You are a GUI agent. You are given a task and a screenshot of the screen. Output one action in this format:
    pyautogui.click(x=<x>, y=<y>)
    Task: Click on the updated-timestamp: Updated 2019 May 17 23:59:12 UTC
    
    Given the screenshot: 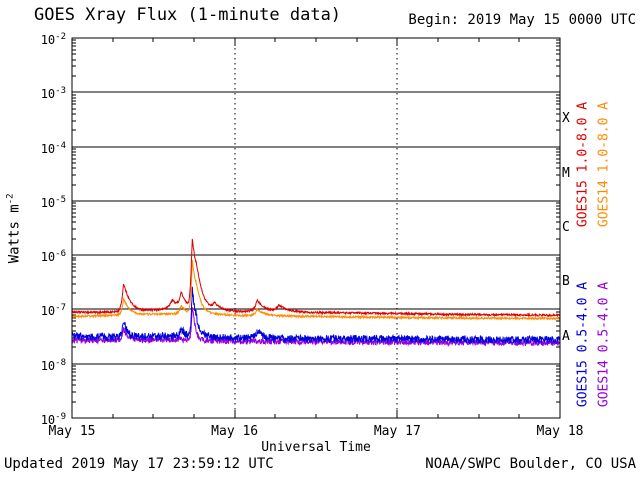 What is the action you would take?
    pyautogui.click(x=139, y=464)
    